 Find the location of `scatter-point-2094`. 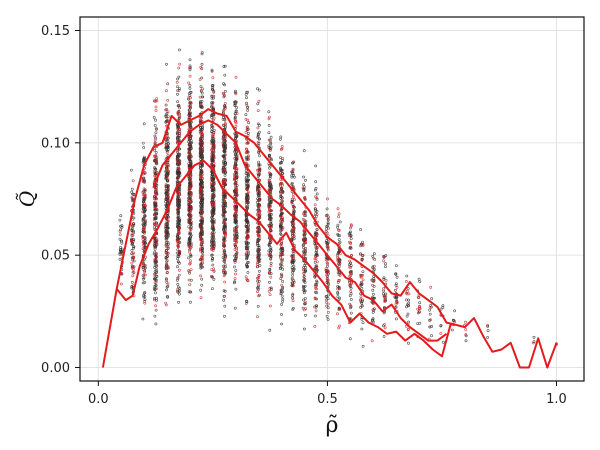

scatter-point-2094 is located at coordinates (214, 208).